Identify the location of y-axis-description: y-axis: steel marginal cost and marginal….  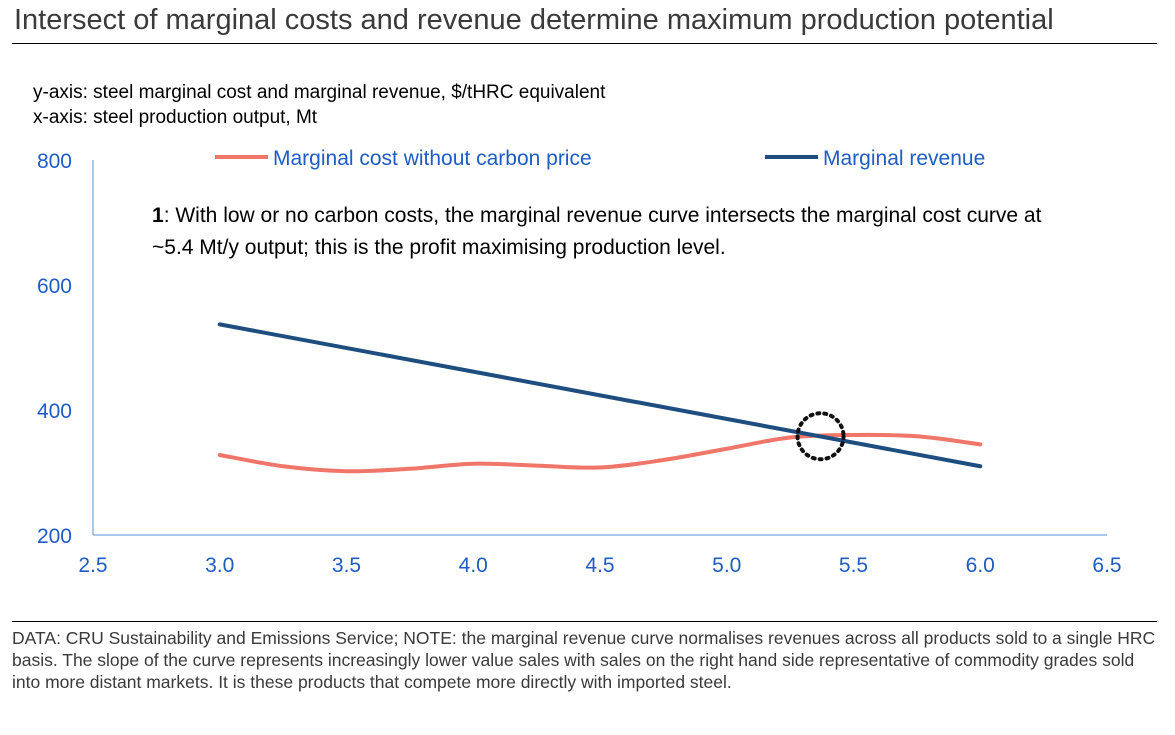
(319, 92).